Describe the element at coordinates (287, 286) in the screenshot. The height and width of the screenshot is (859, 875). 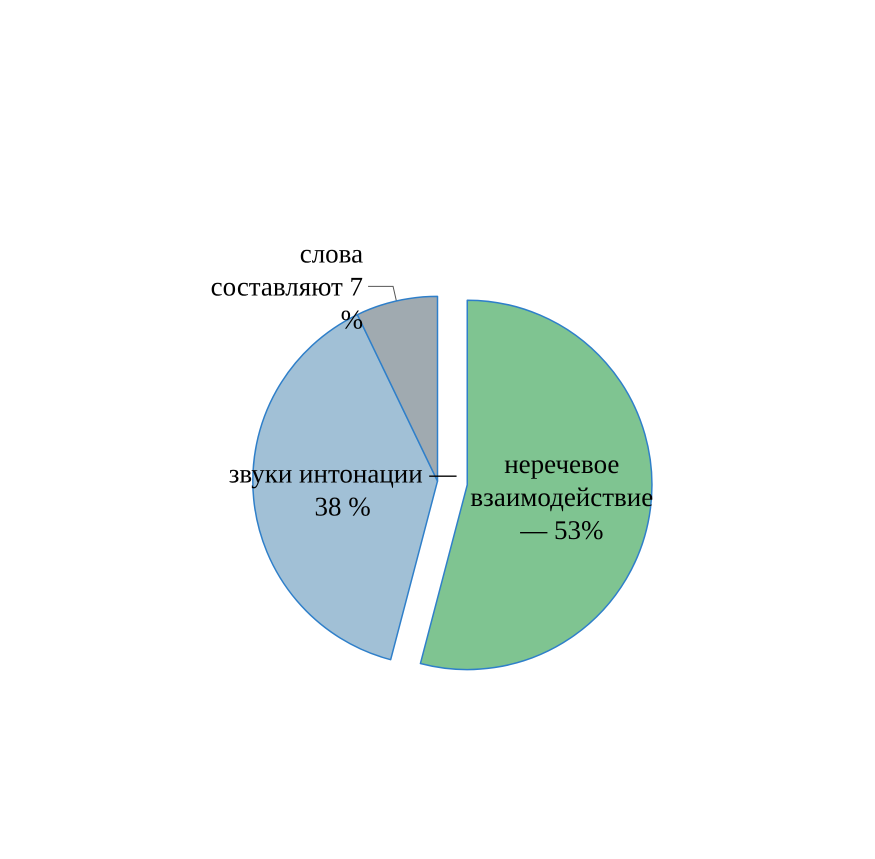
I see `slice-label: слова составляют 7 %` at that location.